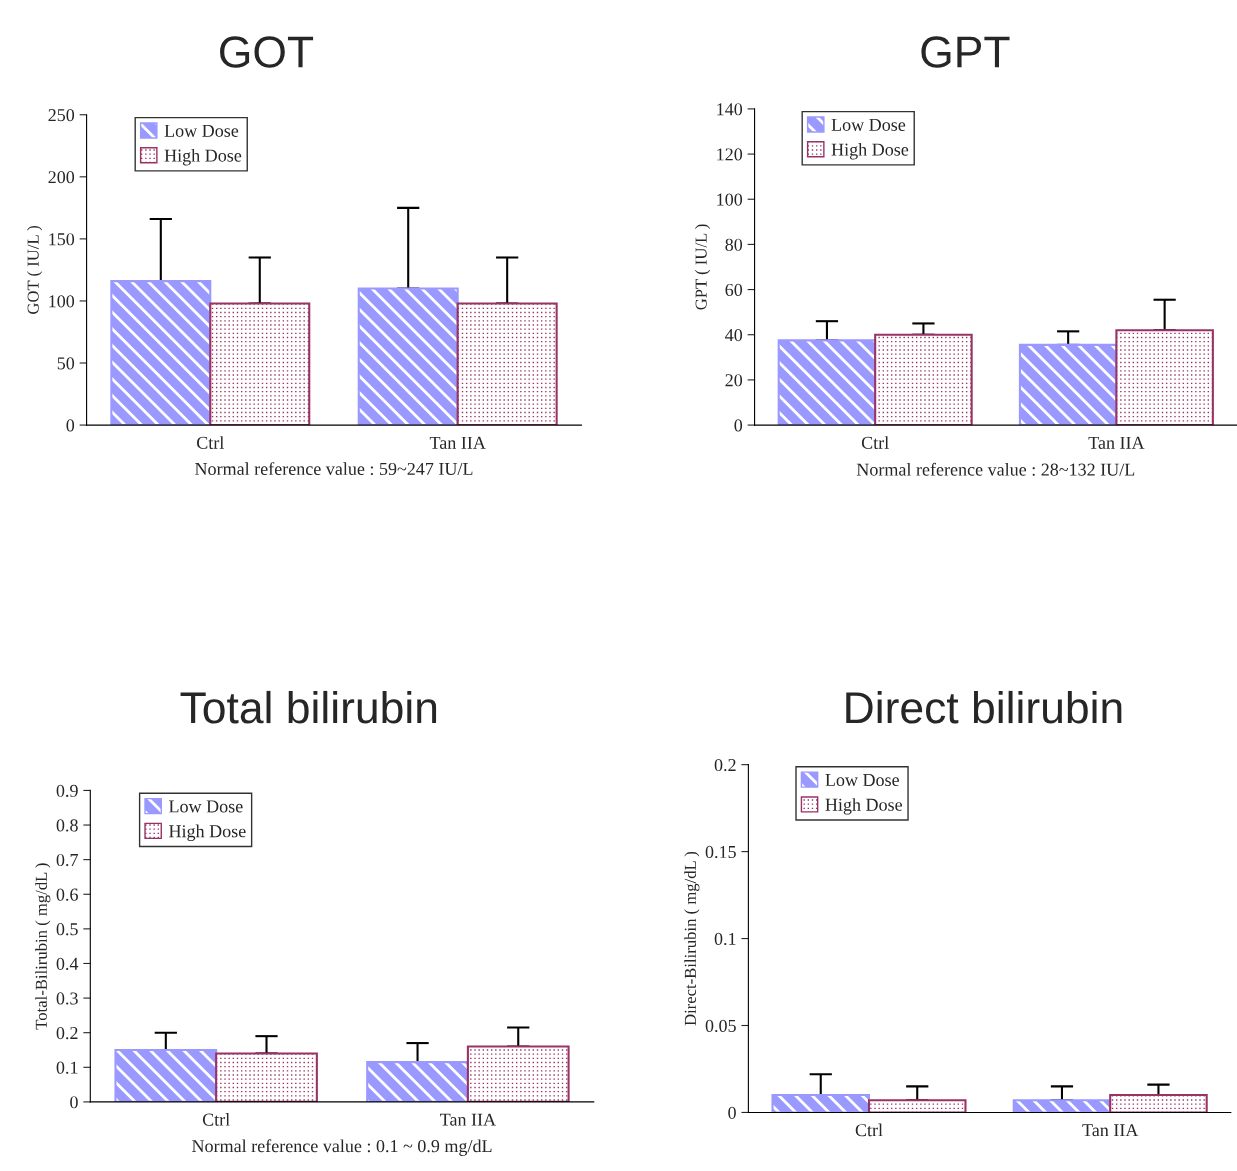 This screenshot has width=1237, height=1171. I want to click on y-tick-label: 50, so click(66, 363).